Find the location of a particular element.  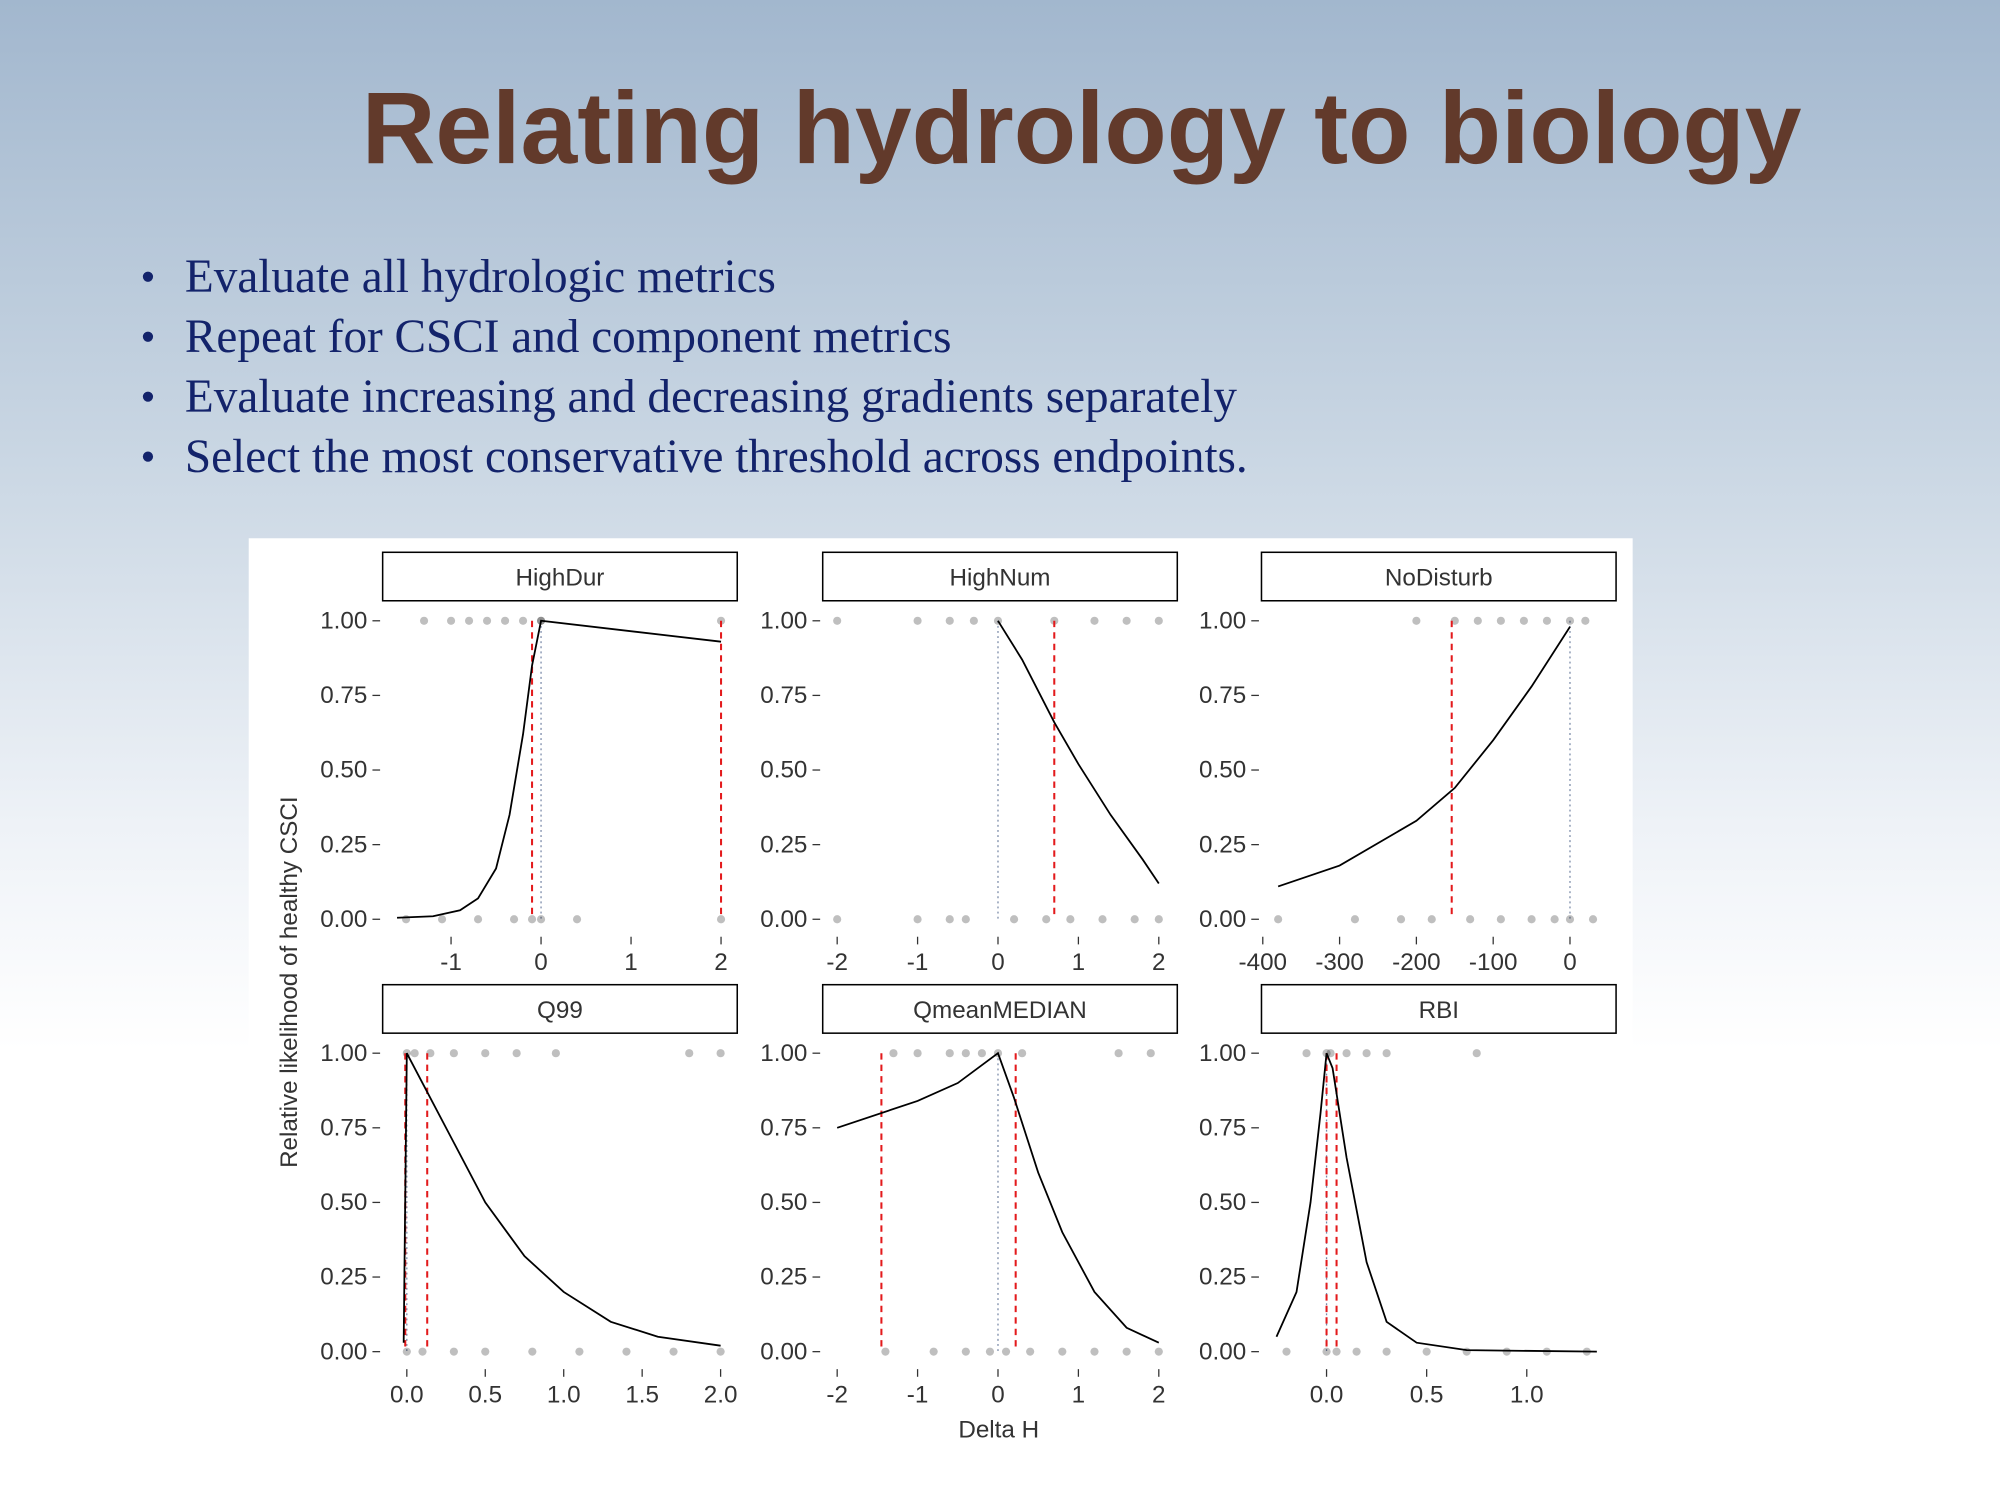

x-tick-label: 0.5 is located at coordinates (1427, 1394).